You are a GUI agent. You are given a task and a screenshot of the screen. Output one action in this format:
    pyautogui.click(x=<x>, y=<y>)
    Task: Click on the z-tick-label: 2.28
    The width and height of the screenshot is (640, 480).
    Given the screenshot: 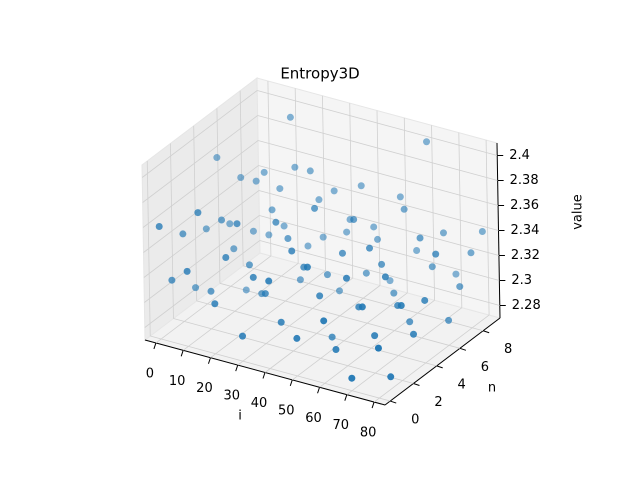 What is the action you would take?
    pyautogui.click(x=526, y=305)
    